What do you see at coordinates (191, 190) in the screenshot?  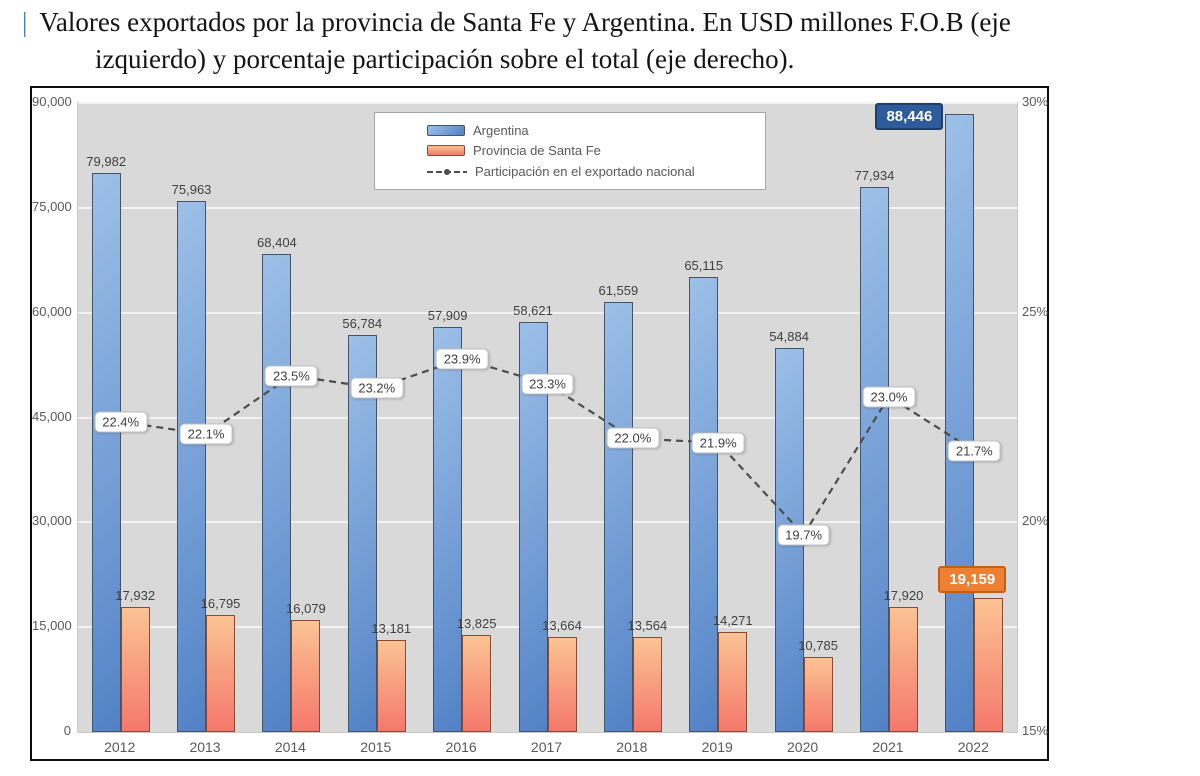 I see `argentina-value-label: 75,963` at bounding box center [191, 190].